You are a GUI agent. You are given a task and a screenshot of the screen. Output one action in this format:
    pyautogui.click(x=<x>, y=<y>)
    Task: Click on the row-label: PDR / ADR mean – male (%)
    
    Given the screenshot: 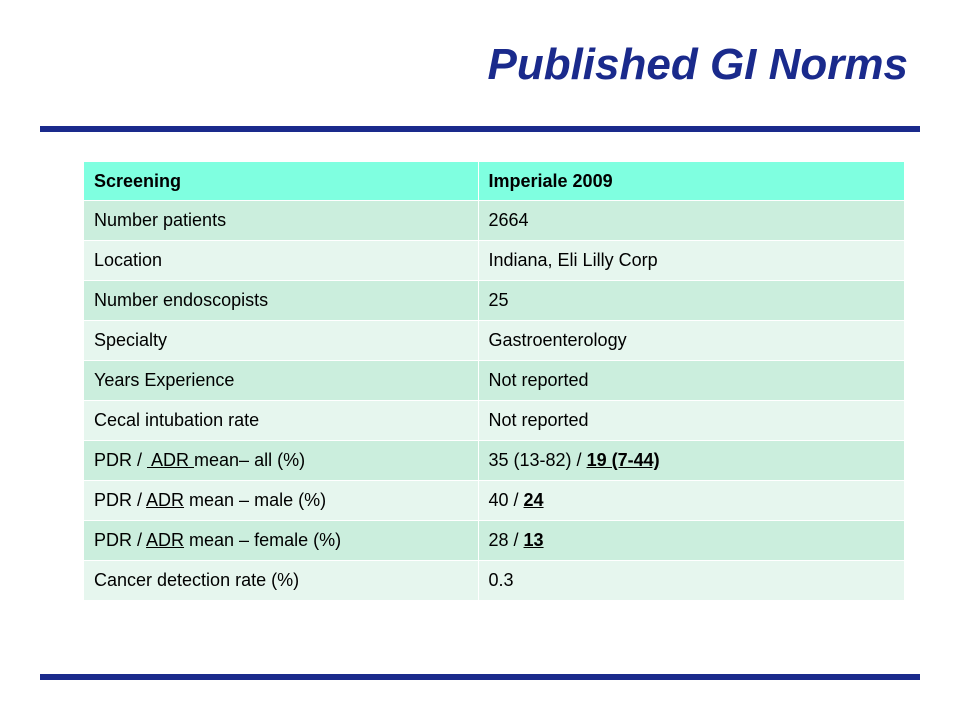 What is the action you would take?
    pyautogui.click(x=281, y=500)
    